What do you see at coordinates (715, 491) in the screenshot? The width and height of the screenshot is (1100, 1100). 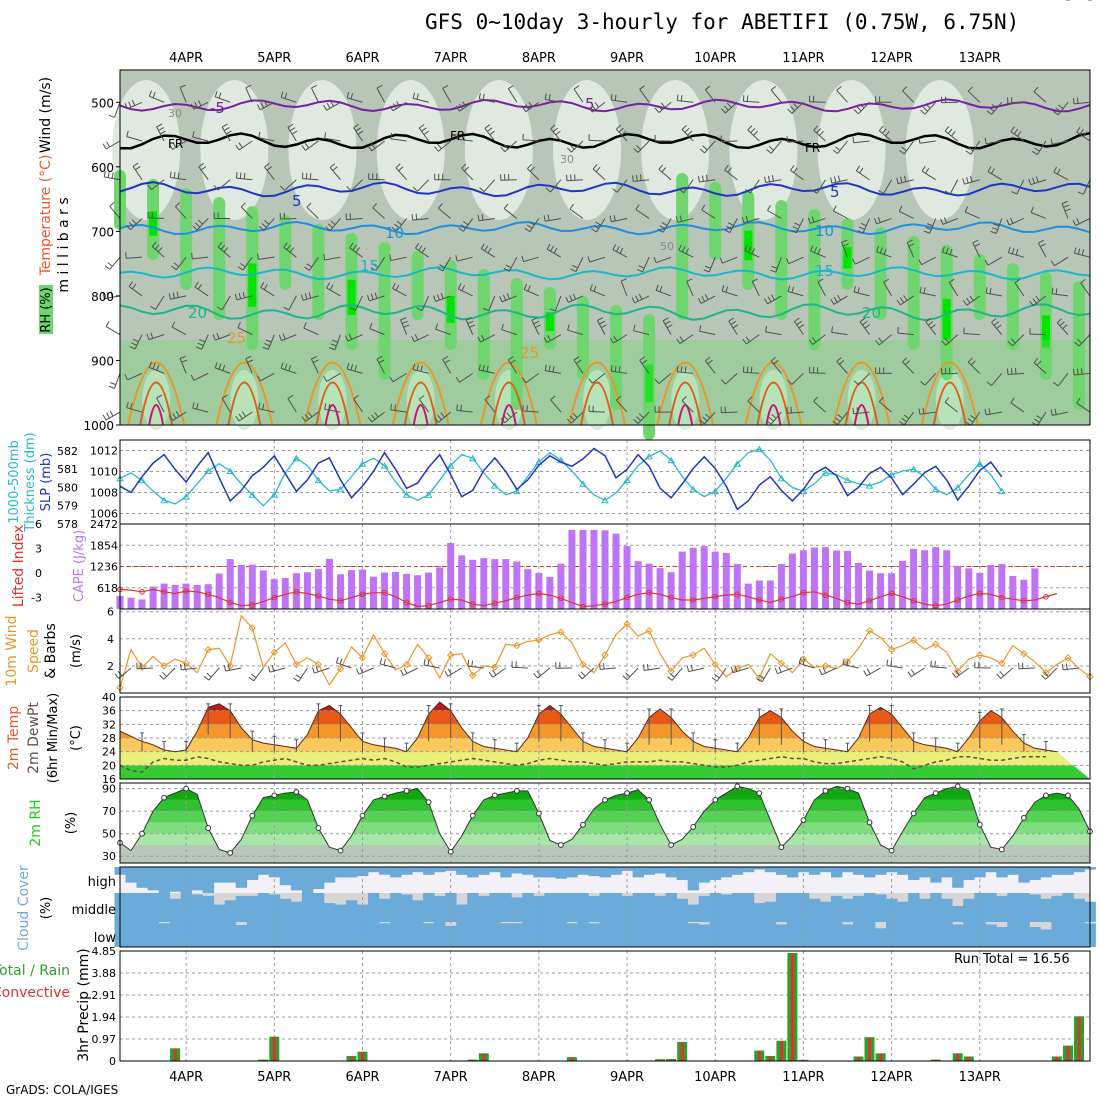 I see `thickness-point` at bounding box center [715, 491].